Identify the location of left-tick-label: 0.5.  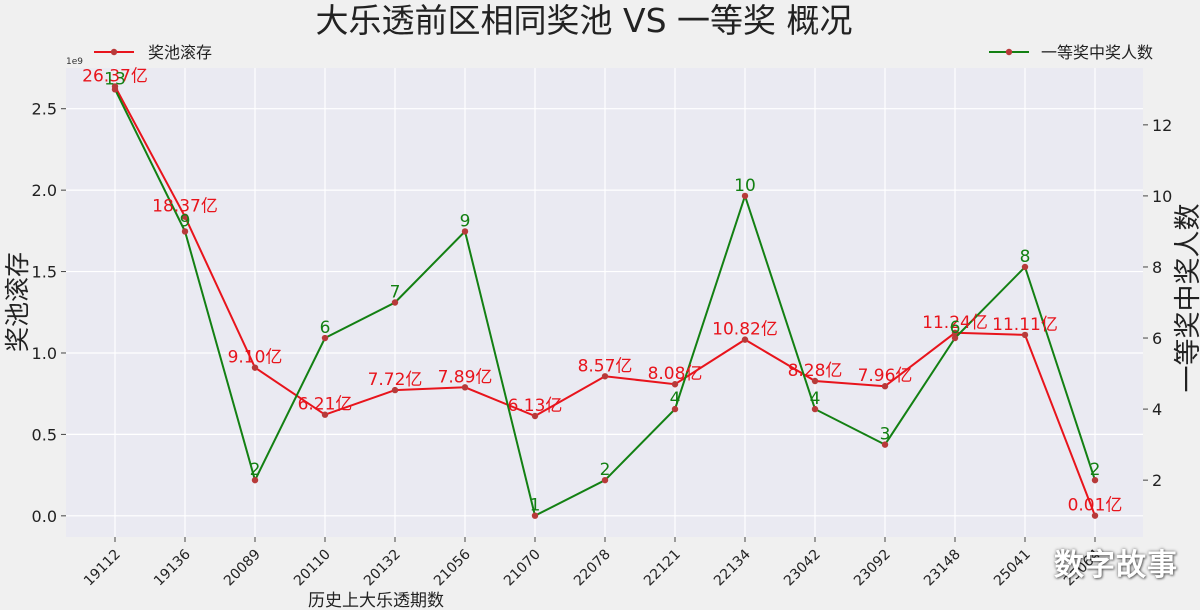
(44, 434).